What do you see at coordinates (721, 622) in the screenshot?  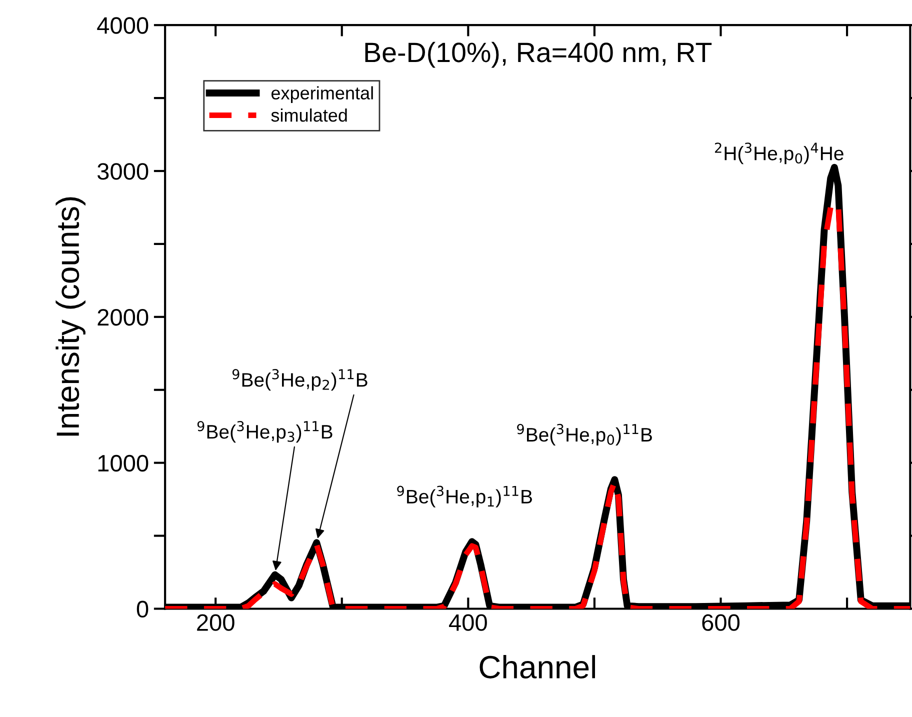 I see `x-tick-label: 600` at bounding box center [721, 622].